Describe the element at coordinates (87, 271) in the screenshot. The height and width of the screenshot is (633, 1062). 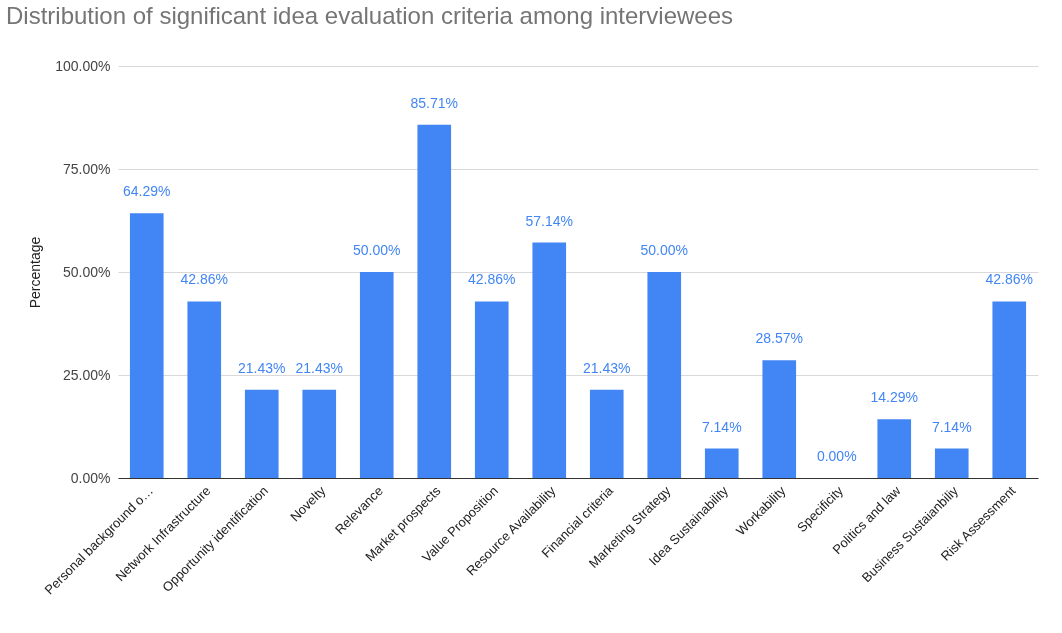
I see `y-tick-label: 50.00%` at that location.